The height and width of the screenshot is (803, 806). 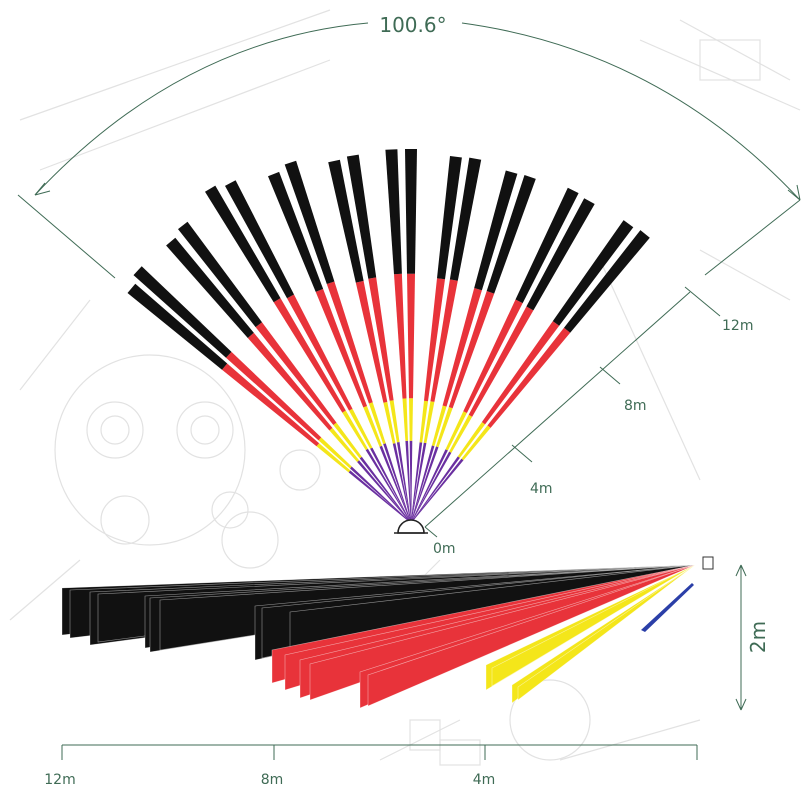 I want to click on beam-12-yellow-zone, so click(x=411, y=419).